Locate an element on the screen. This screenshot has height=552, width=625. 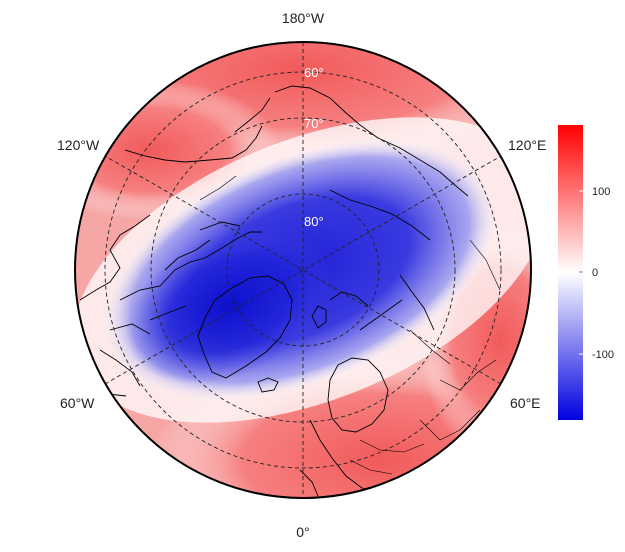
colorbar-gradient is located at coordinates (570, 272).